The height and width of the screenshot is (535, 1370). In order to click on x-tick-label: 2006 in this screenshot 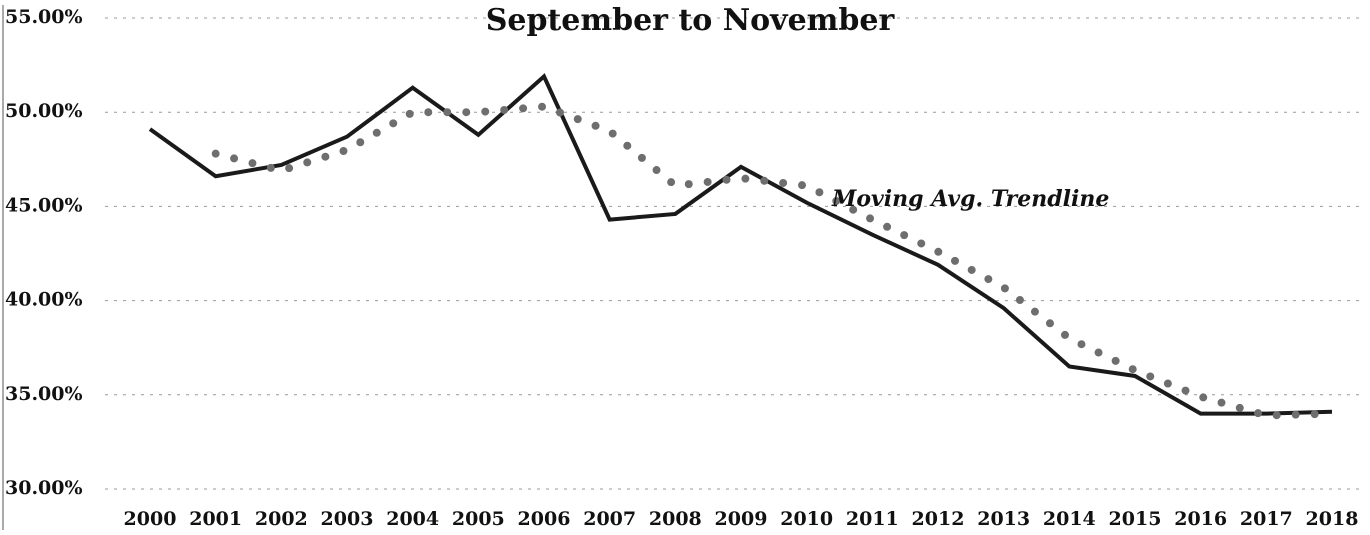, I will do `click(544, 519)`.